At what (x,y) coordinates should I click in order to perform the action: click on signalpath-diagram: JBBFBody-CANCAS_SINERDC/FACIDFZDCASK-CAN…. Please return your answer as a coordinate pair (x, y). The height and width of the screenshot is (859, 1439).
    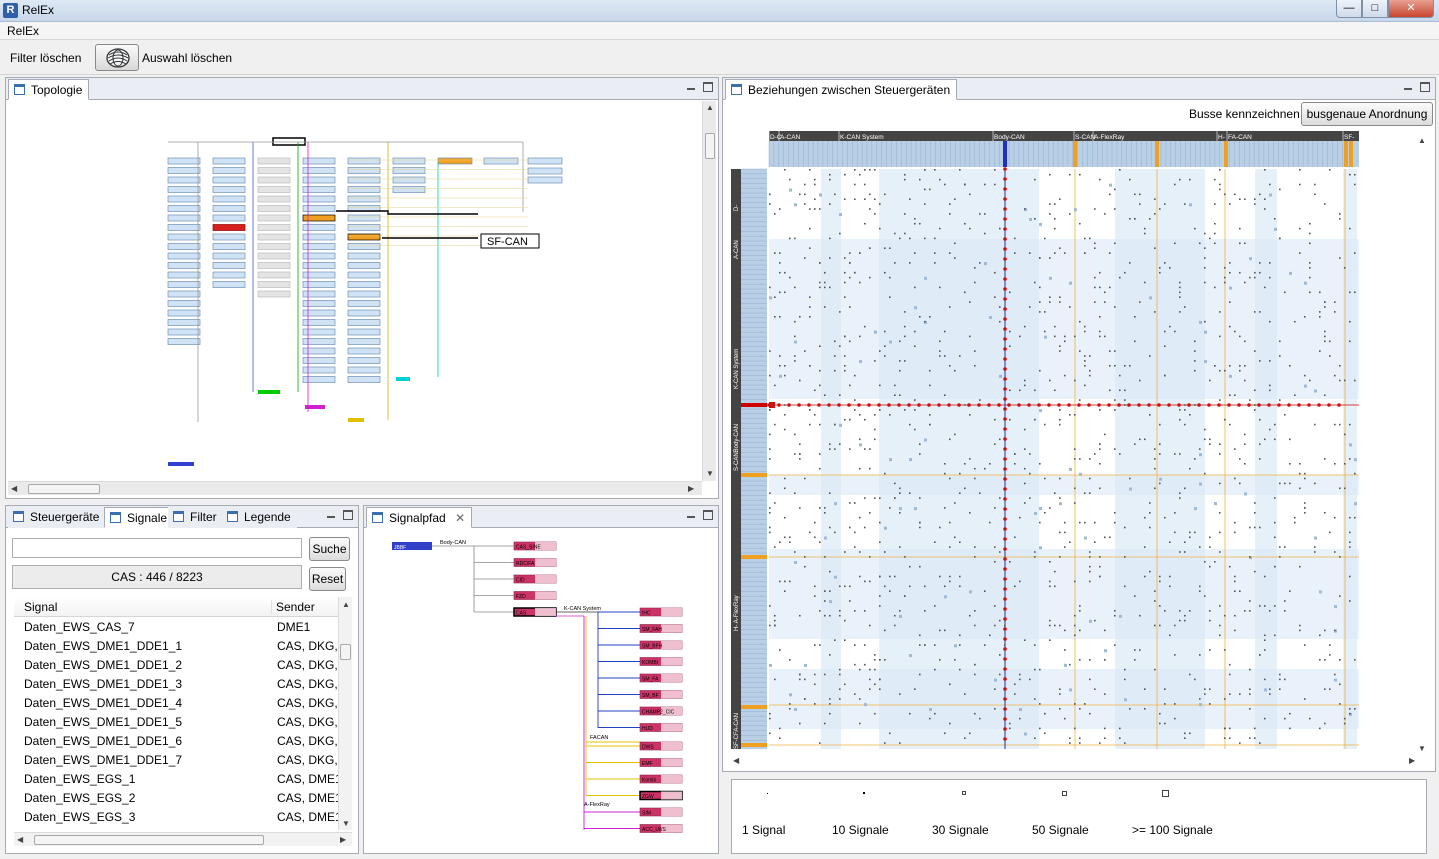
    Looking at the image, I should click on (540, 690).